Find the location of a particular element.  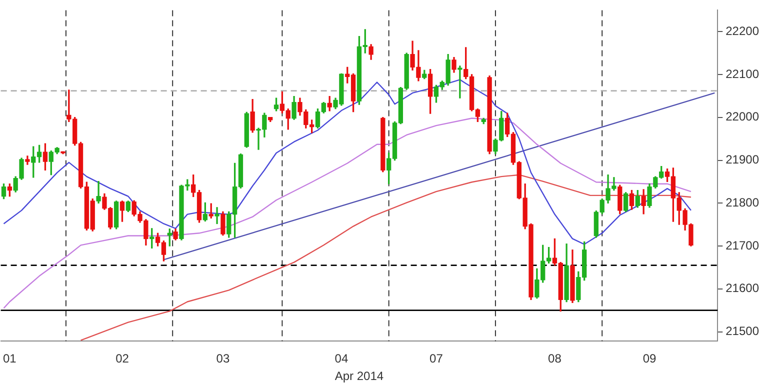

y-tick-label: 22100 is located at coordinates (743, 73).